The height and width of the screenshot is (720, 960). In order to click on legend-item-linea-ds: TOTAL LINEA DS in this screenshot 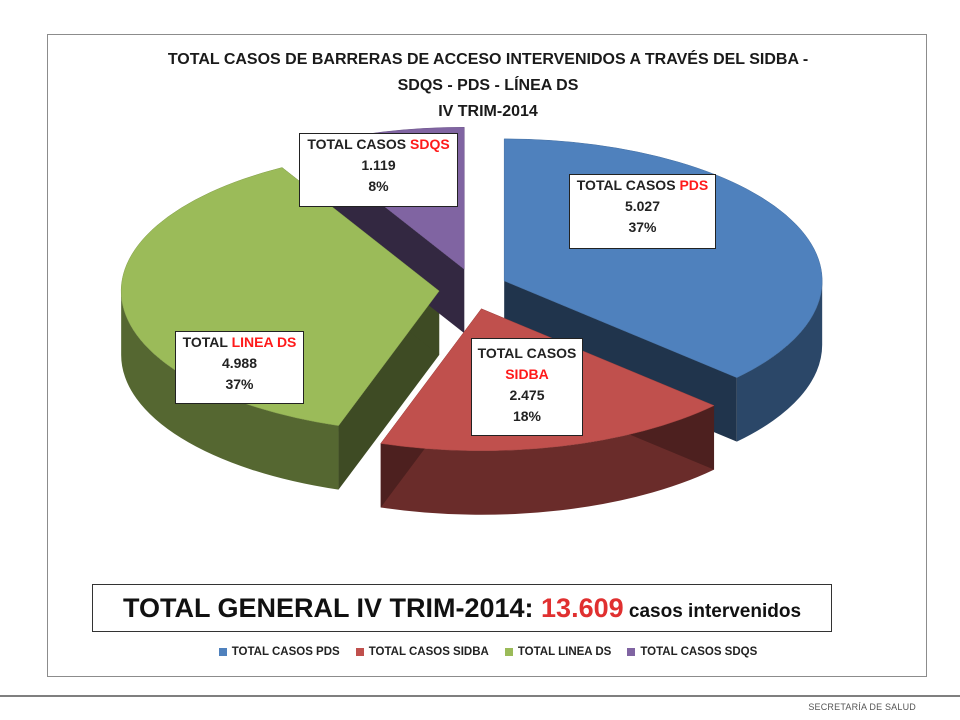, I will do `click(557, 652)`.